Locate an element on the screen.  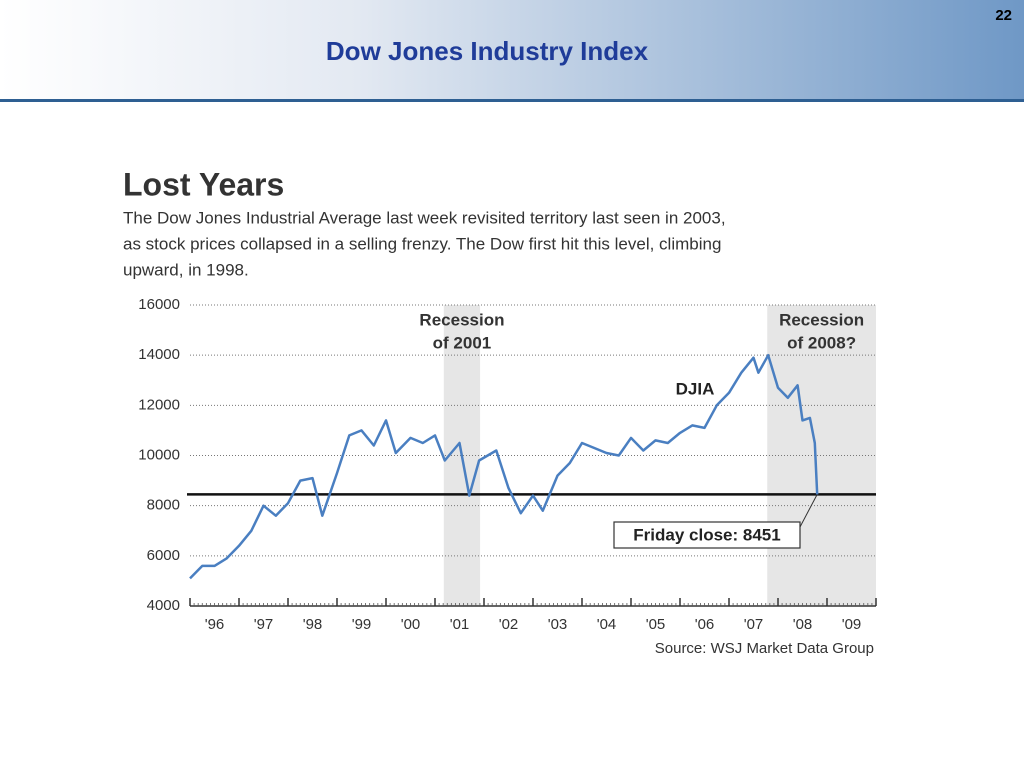
y-tick-label: 6000 is located at coordinates (163, 555).